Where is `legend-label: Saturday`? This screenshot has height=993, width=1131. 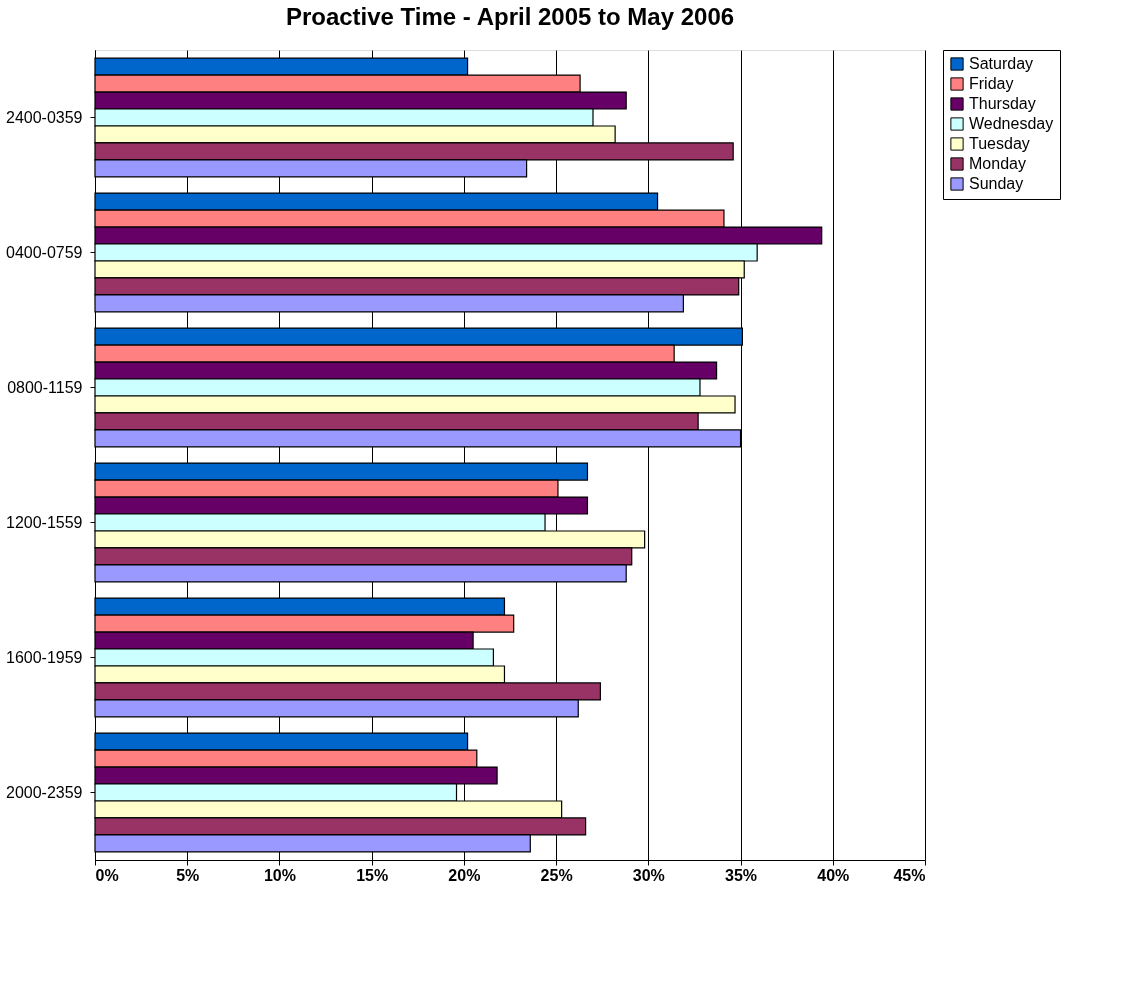 legend-label: Saturday is located at coordinates (1001, 63).